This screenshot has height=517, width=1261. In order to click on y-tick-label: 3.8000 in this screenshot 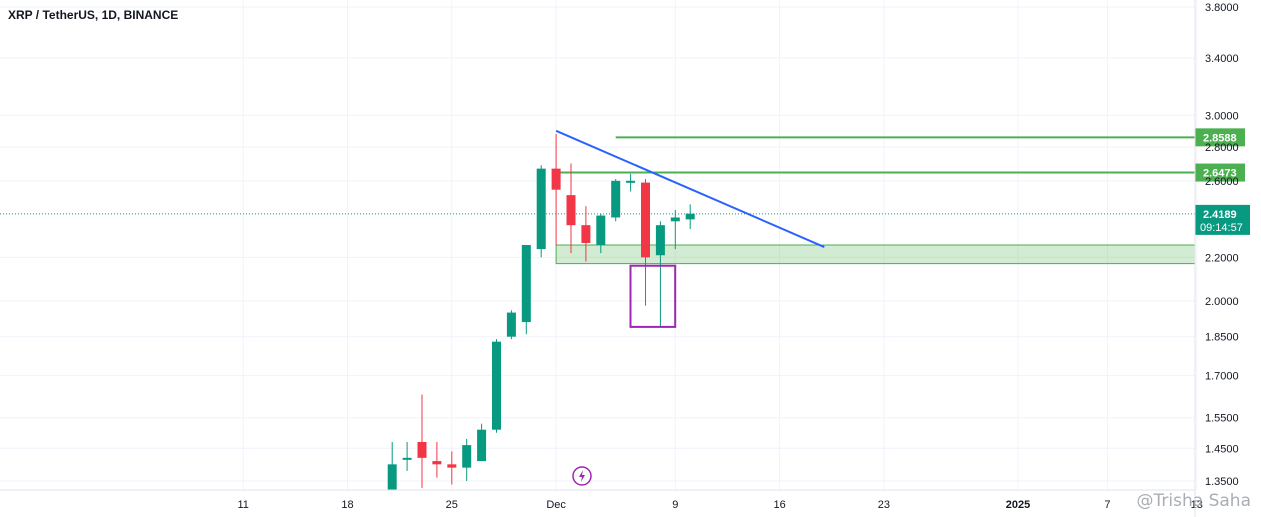, I will do `click(1222, 8)`.